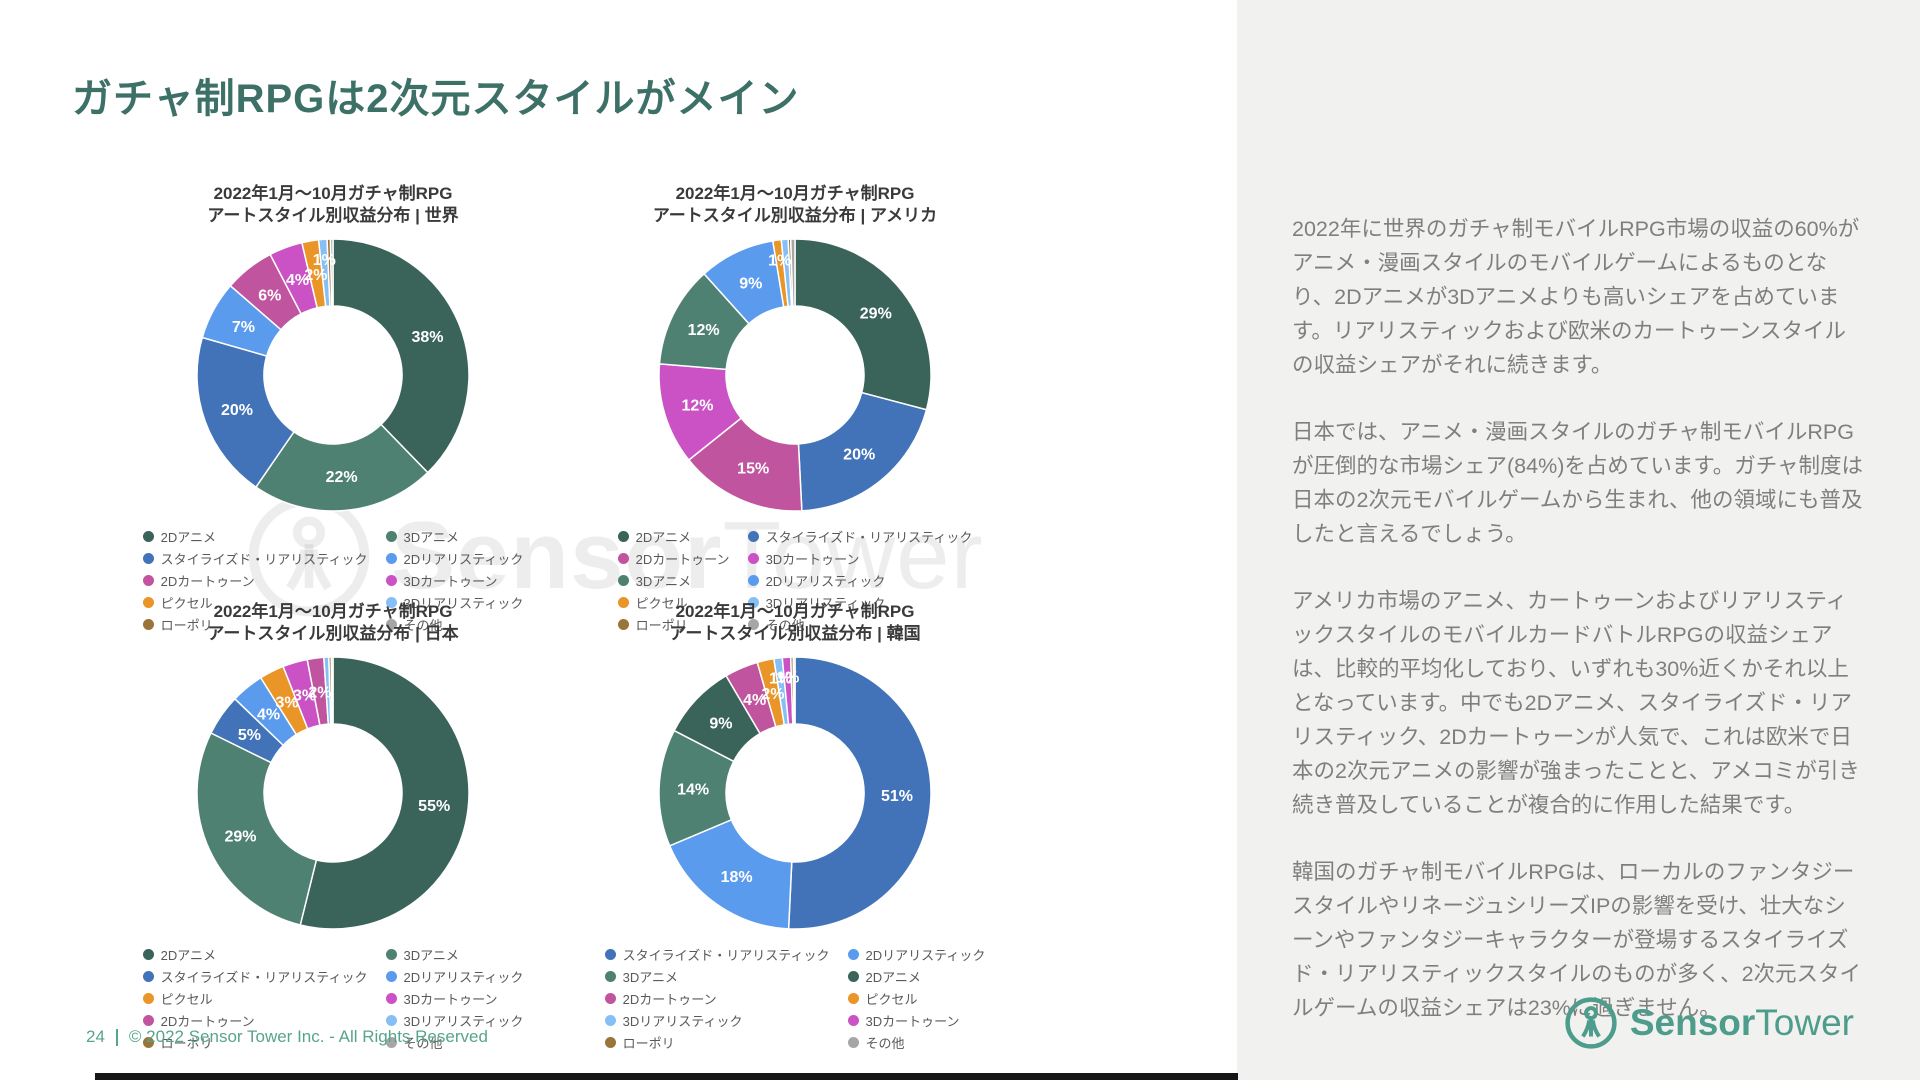  What do you see at coordinates (737, 877) in the screenshot?
I see `slice-label: 18%` at bounding box center [737, 877].